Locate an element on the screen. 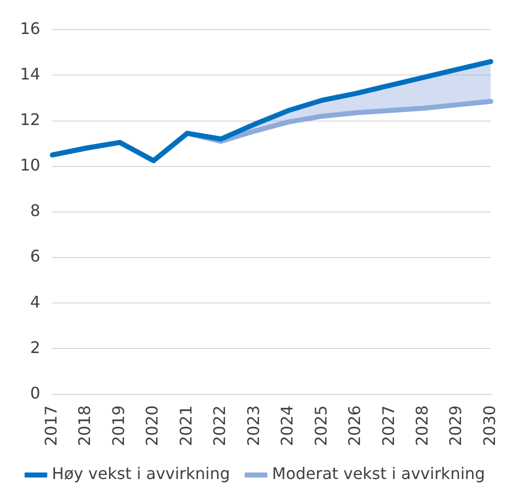 This screenshot has height=501, width=521. x-tick-label: 2029 is located at coordinates (456, 425).